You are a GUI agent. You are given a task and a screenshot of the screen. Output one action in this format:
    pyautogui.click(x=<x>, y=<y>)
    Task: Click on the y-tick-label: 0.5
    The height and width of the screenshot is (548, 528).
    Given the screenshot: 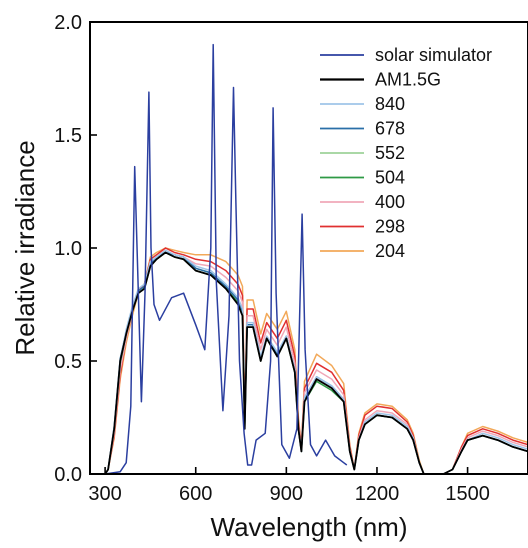 What is the action you would take?
    pyautogui.click(x=68, y=362)
    